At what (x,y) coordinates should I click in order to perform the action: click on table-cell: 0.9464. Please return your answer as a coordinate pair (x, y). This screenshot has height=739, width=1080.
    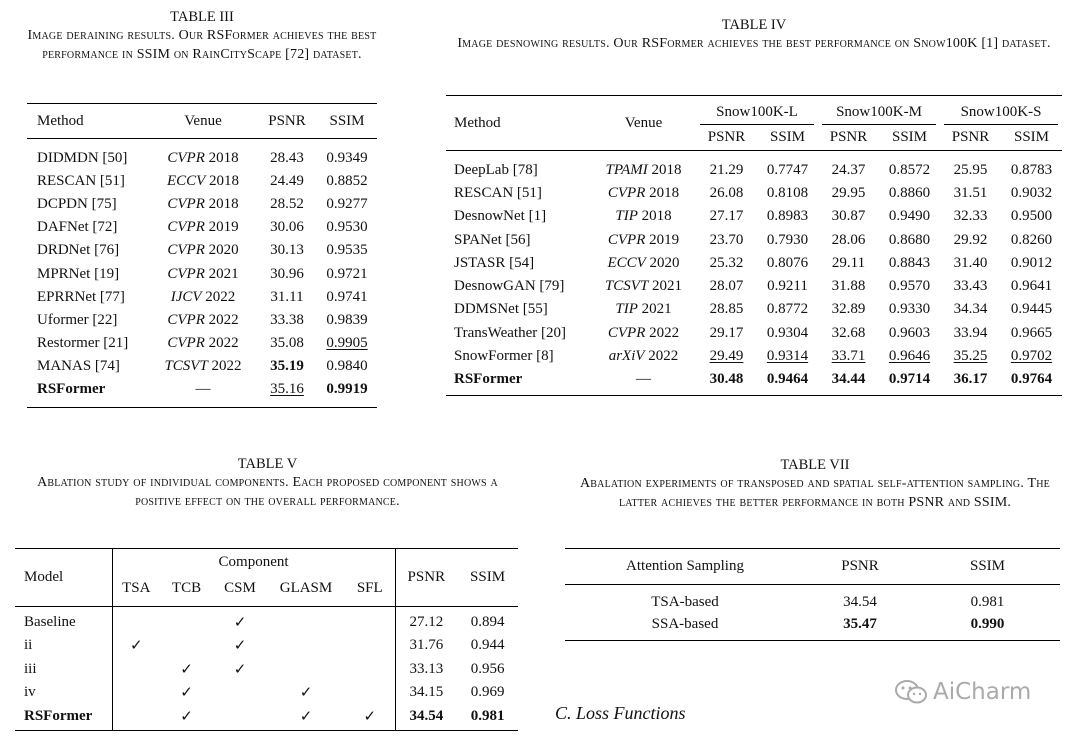
    Looking at the image, I should click on (787, 381).